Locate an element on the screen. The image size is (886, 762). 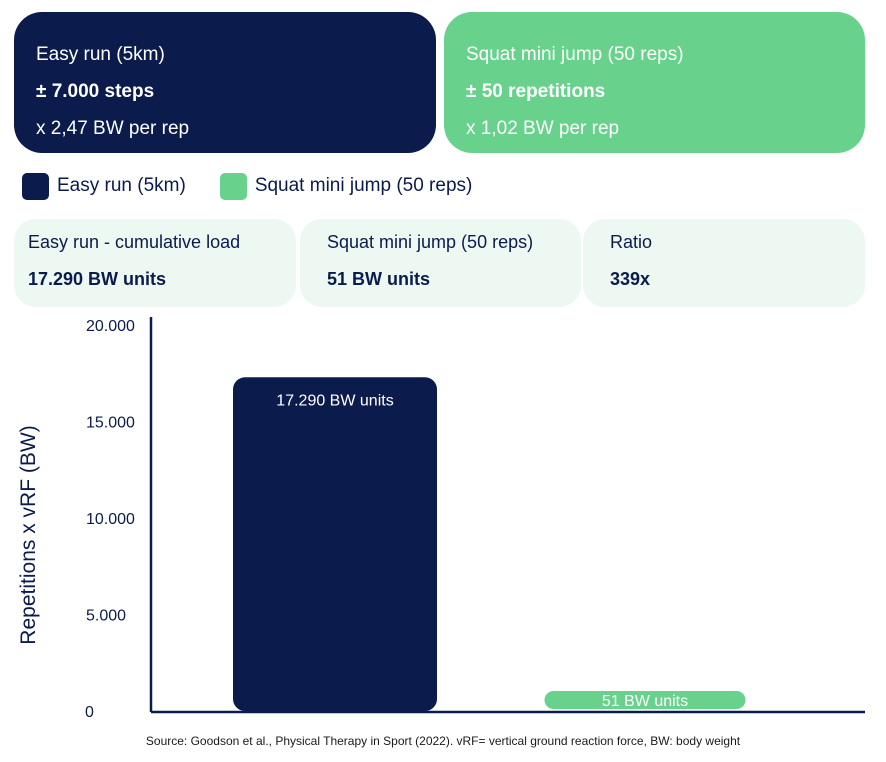
data-label-easy-run: 17.290 BW units is located at coordinates (334, 400).